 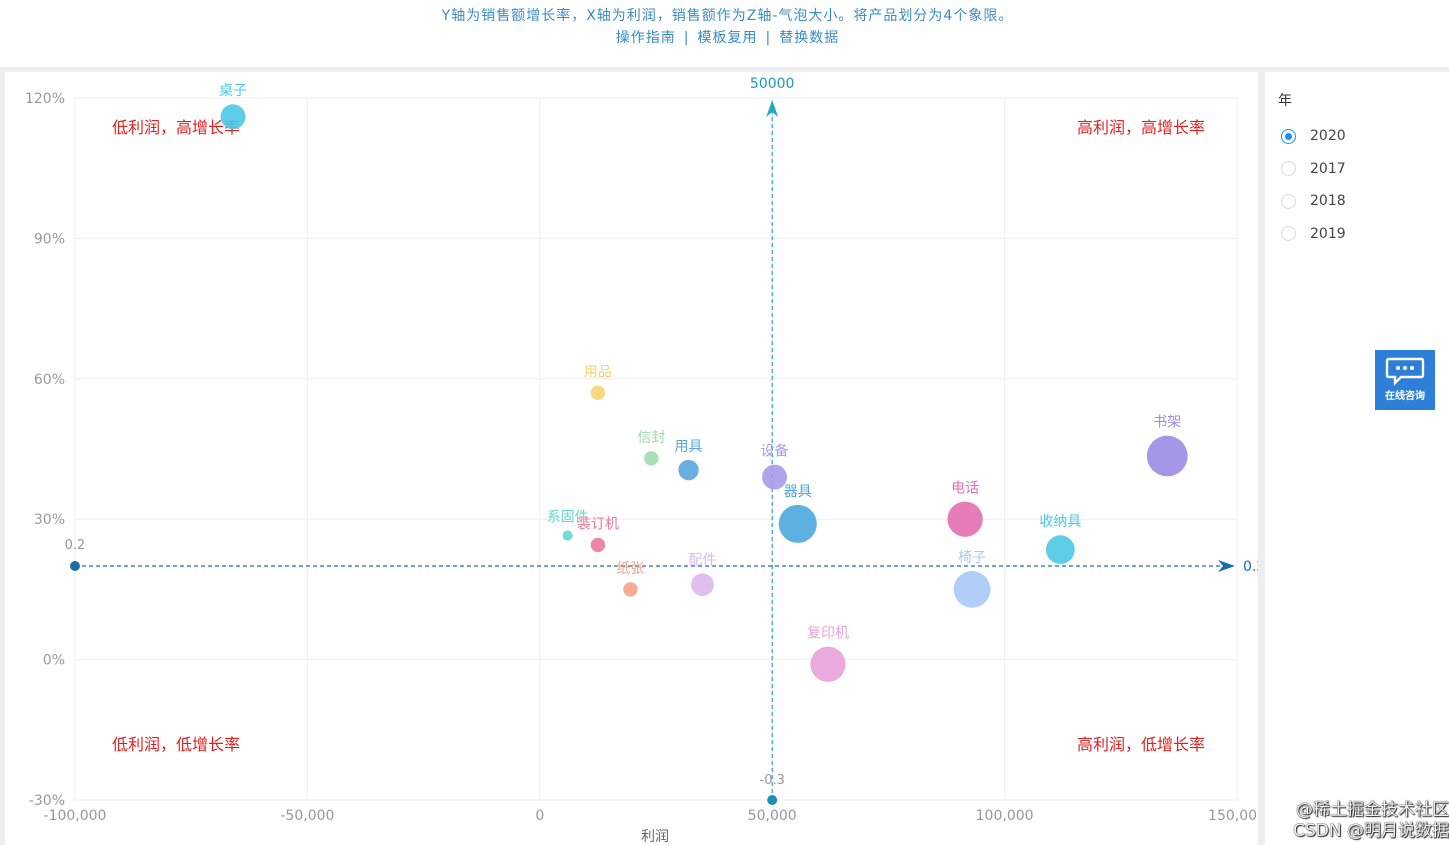 I want to click on quadrant-label-top-right: 高利润，高增长率, so click(x=1141, y=127).